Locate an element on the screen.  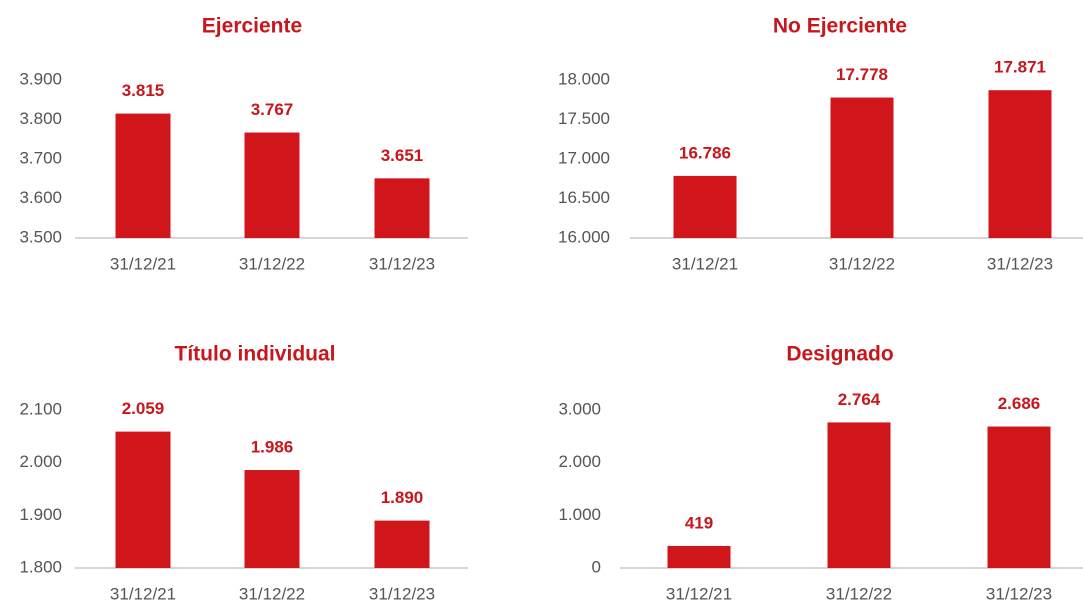
y-tick-label: 3.000 is located at coordinates (579, 408).